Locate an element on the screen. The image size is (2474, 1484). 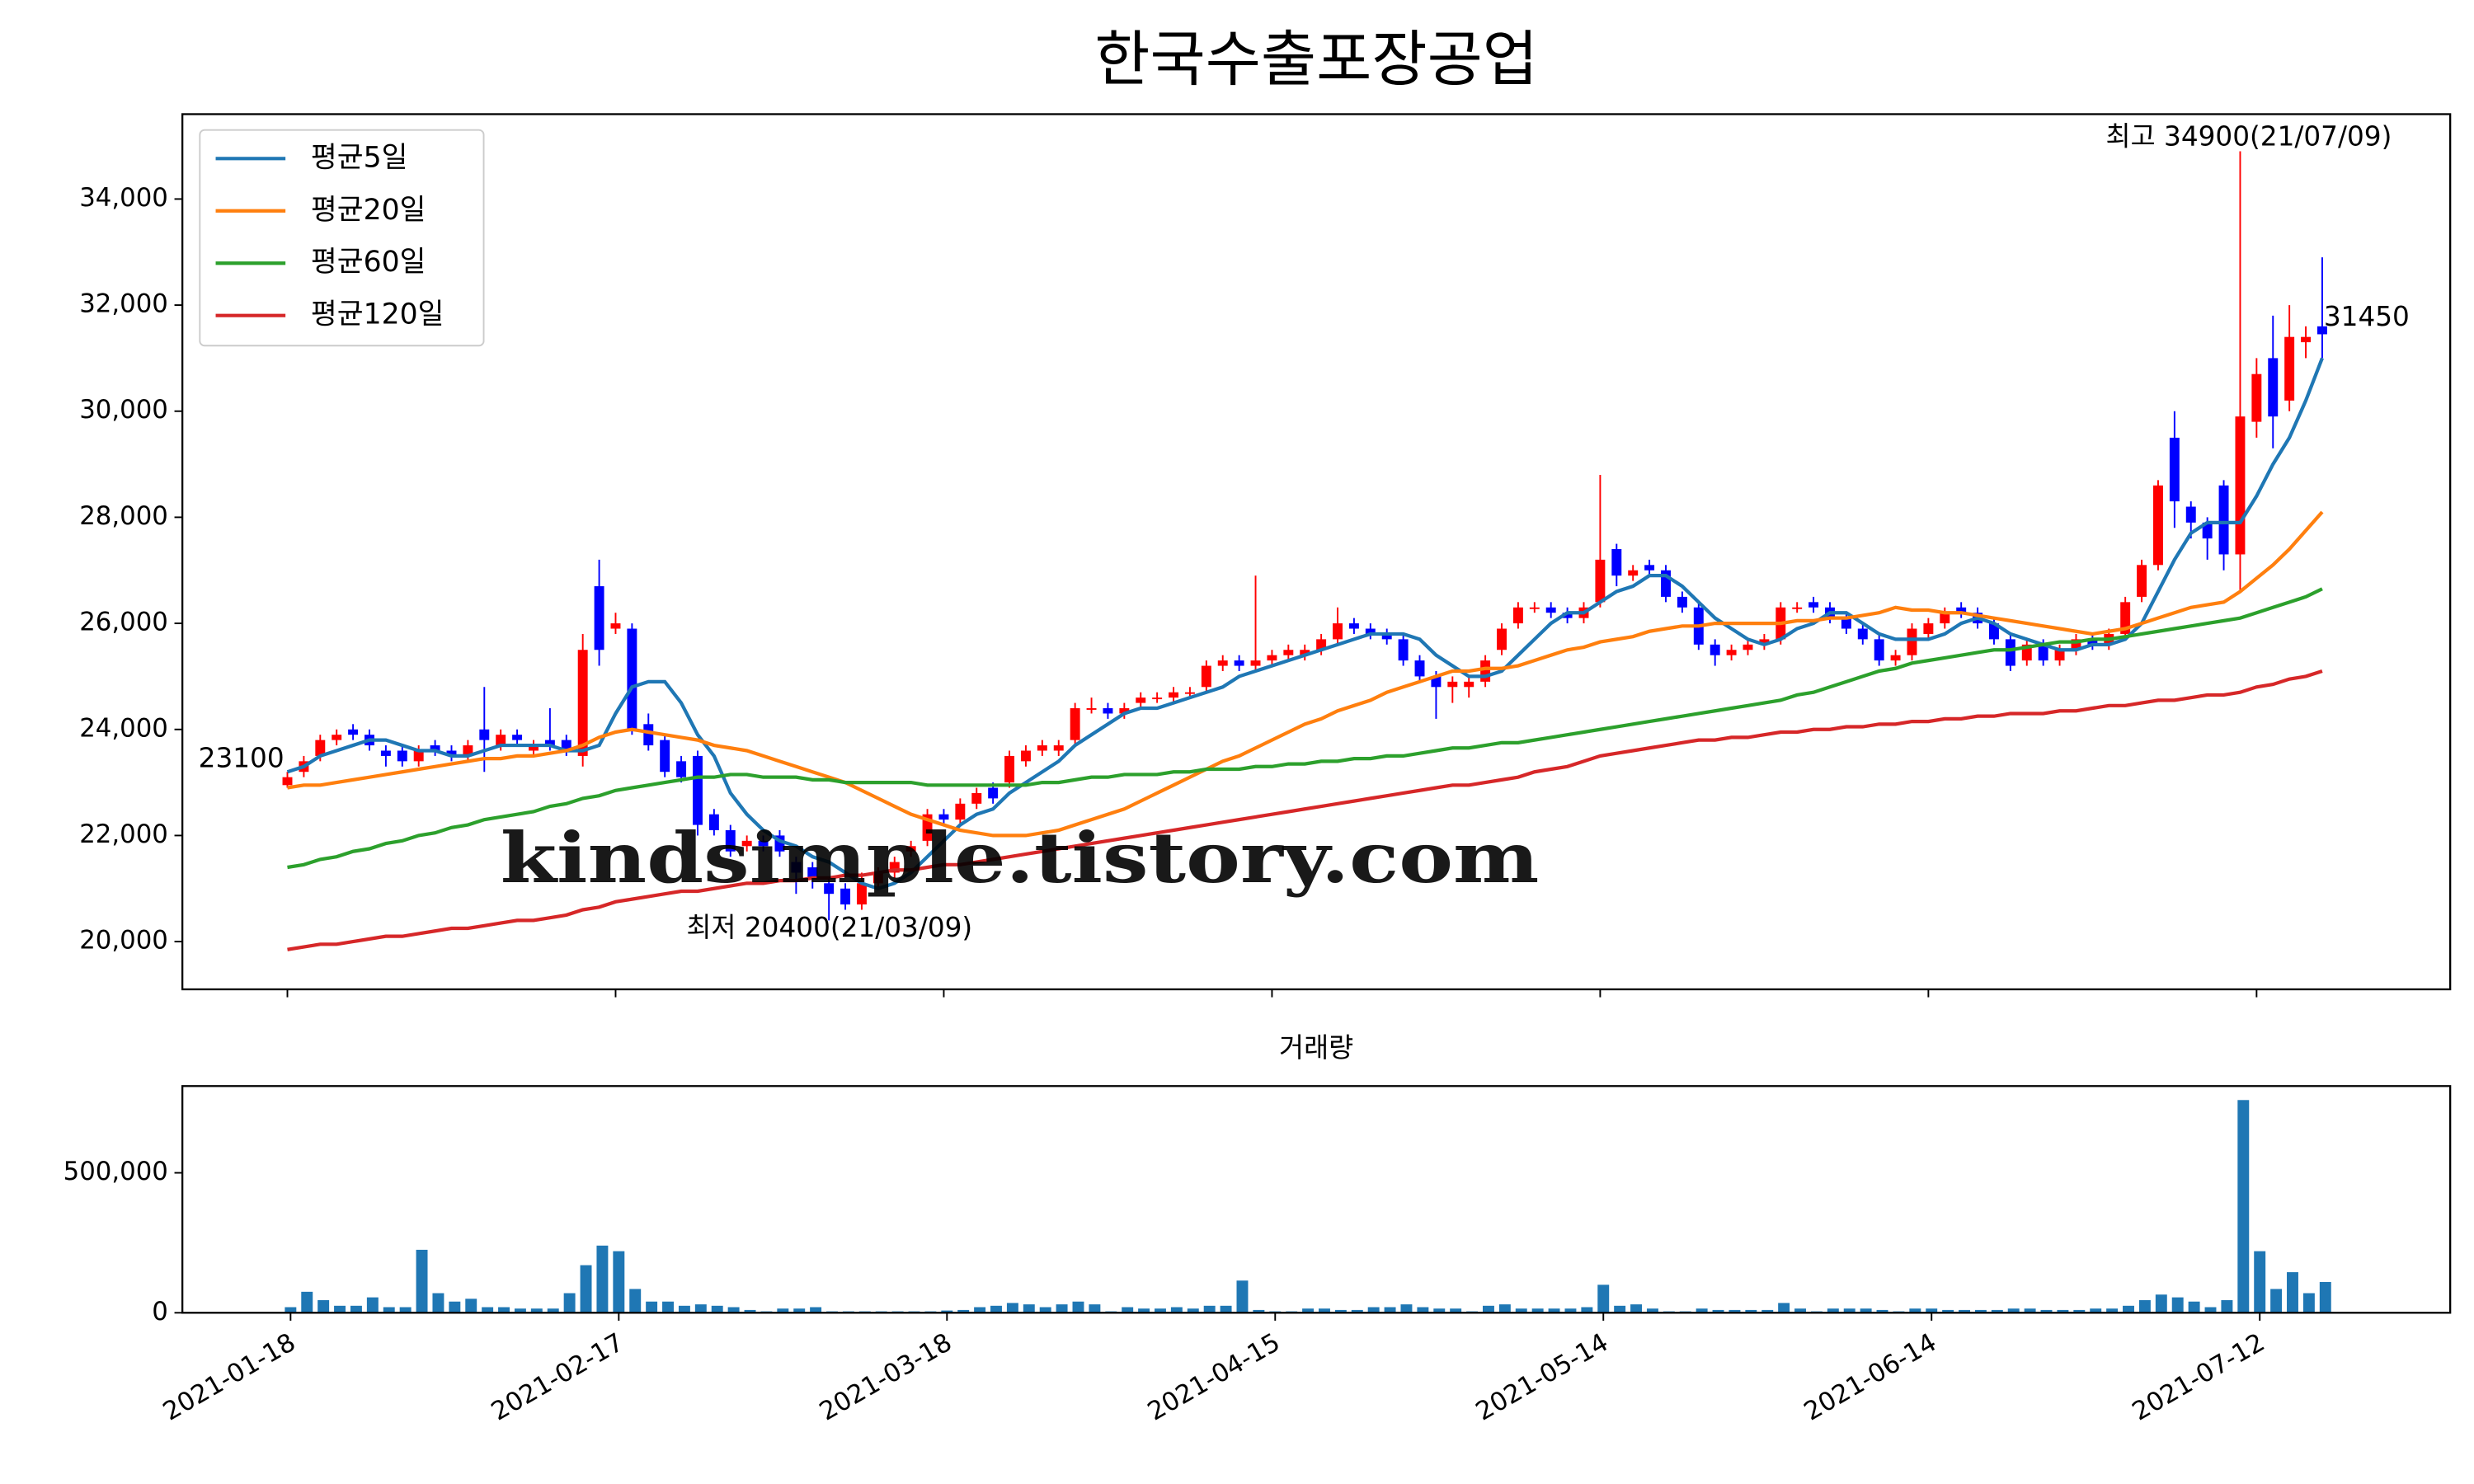
chart-title: 한국수출포장공업 is located at coordinates (1316, 60).